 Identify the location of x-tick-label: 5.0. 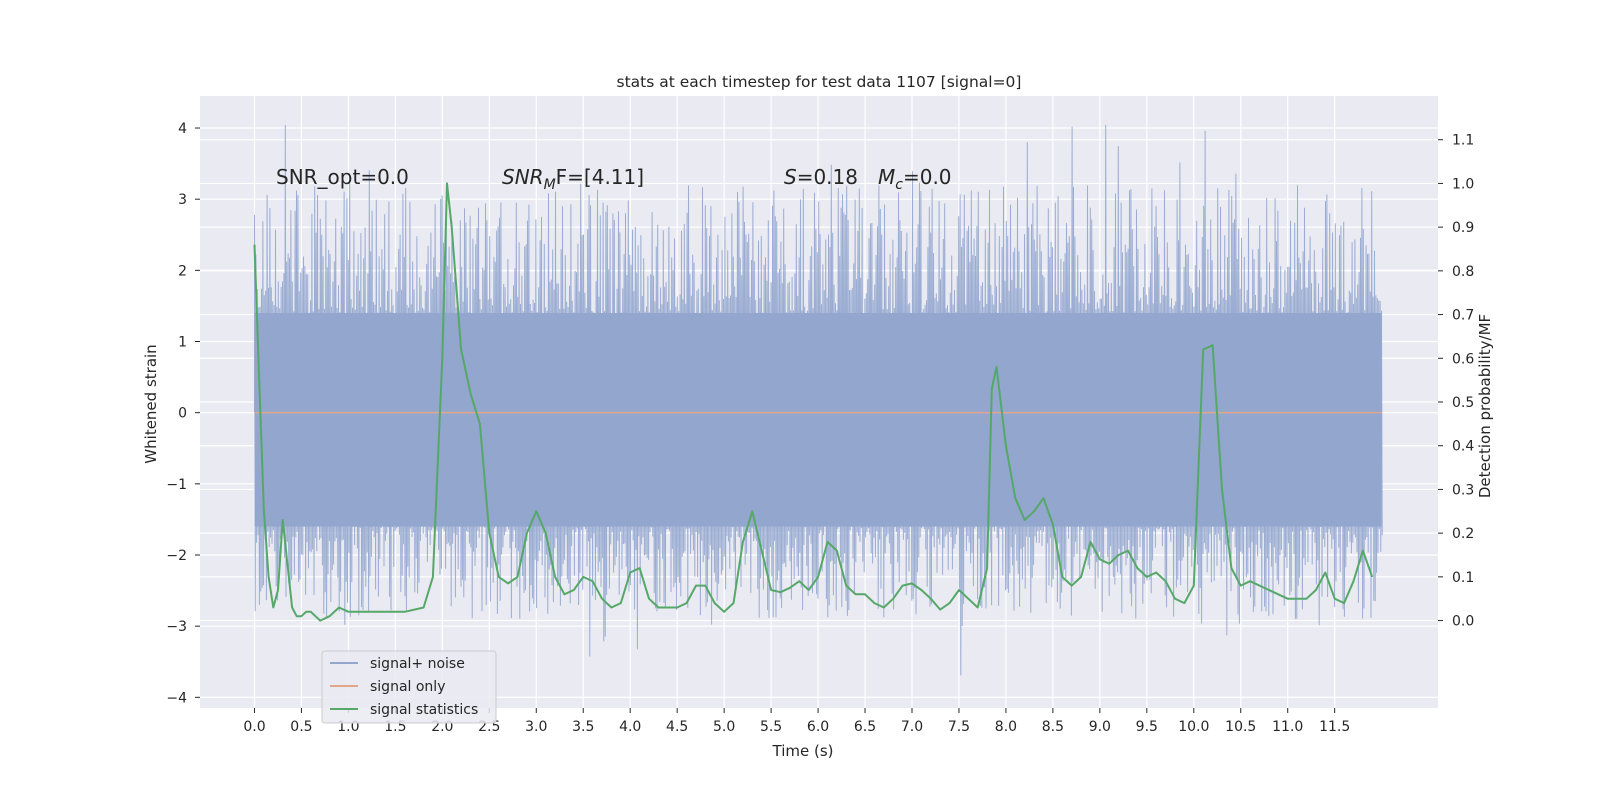
(724, 727).